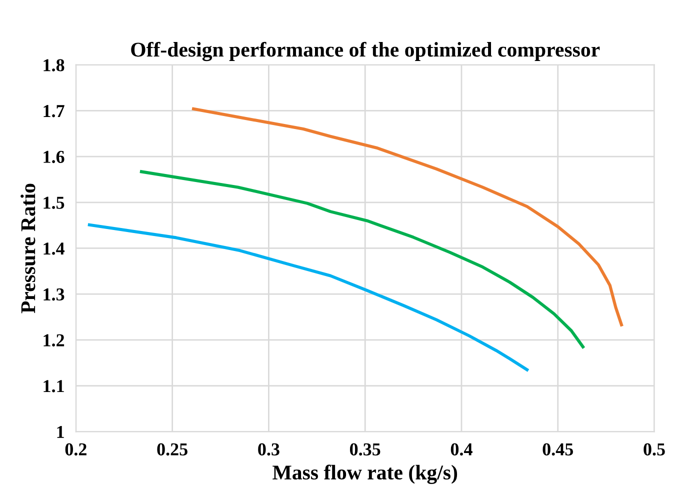  I want to click on y-tick-label: 1.5, so click(54, 202).